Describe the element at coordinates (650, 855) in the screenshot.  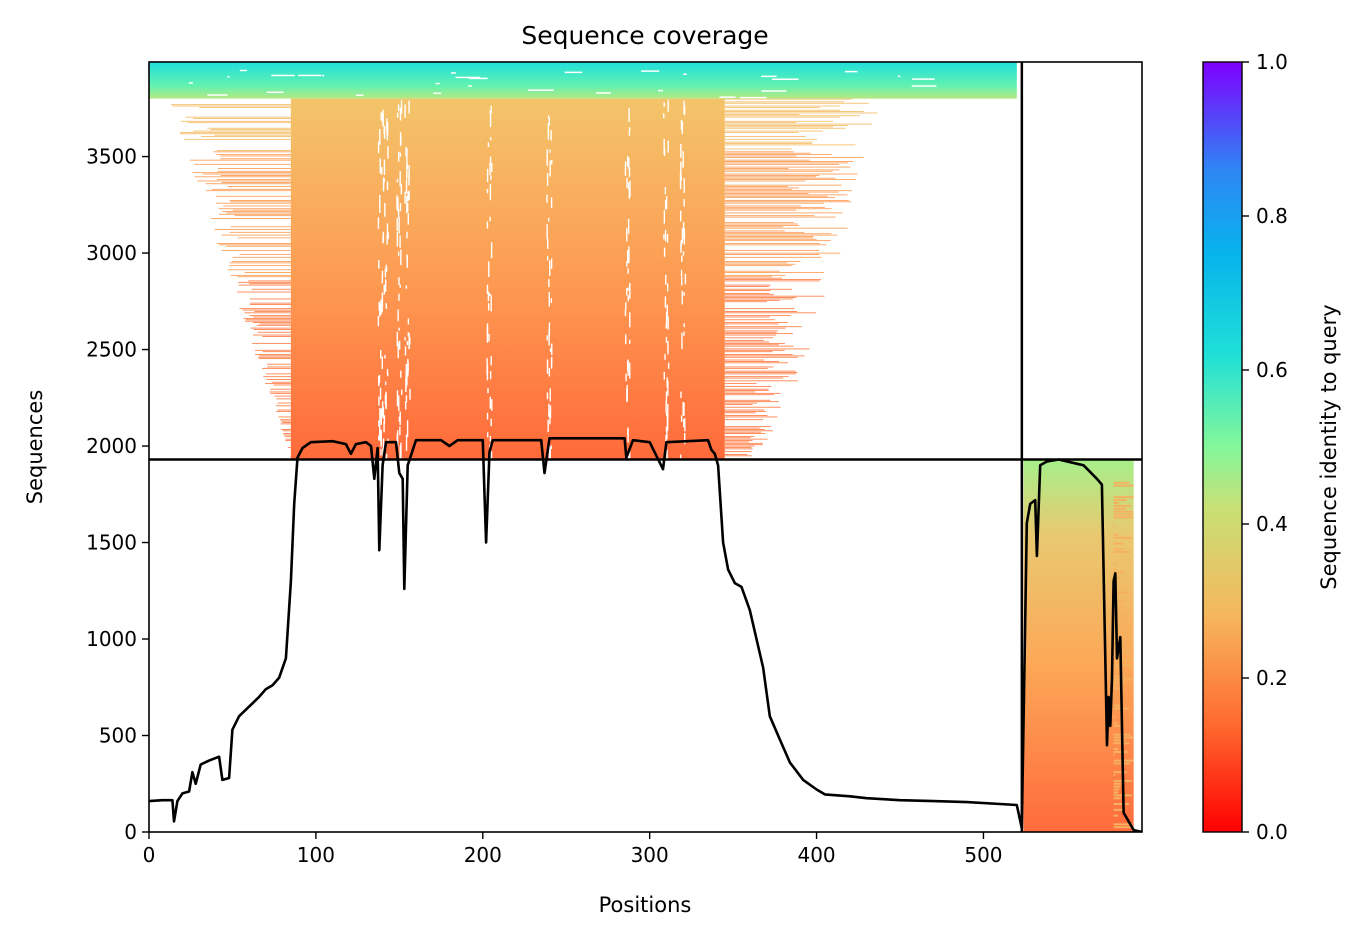
I see `x-tick-label: 300` at that location.